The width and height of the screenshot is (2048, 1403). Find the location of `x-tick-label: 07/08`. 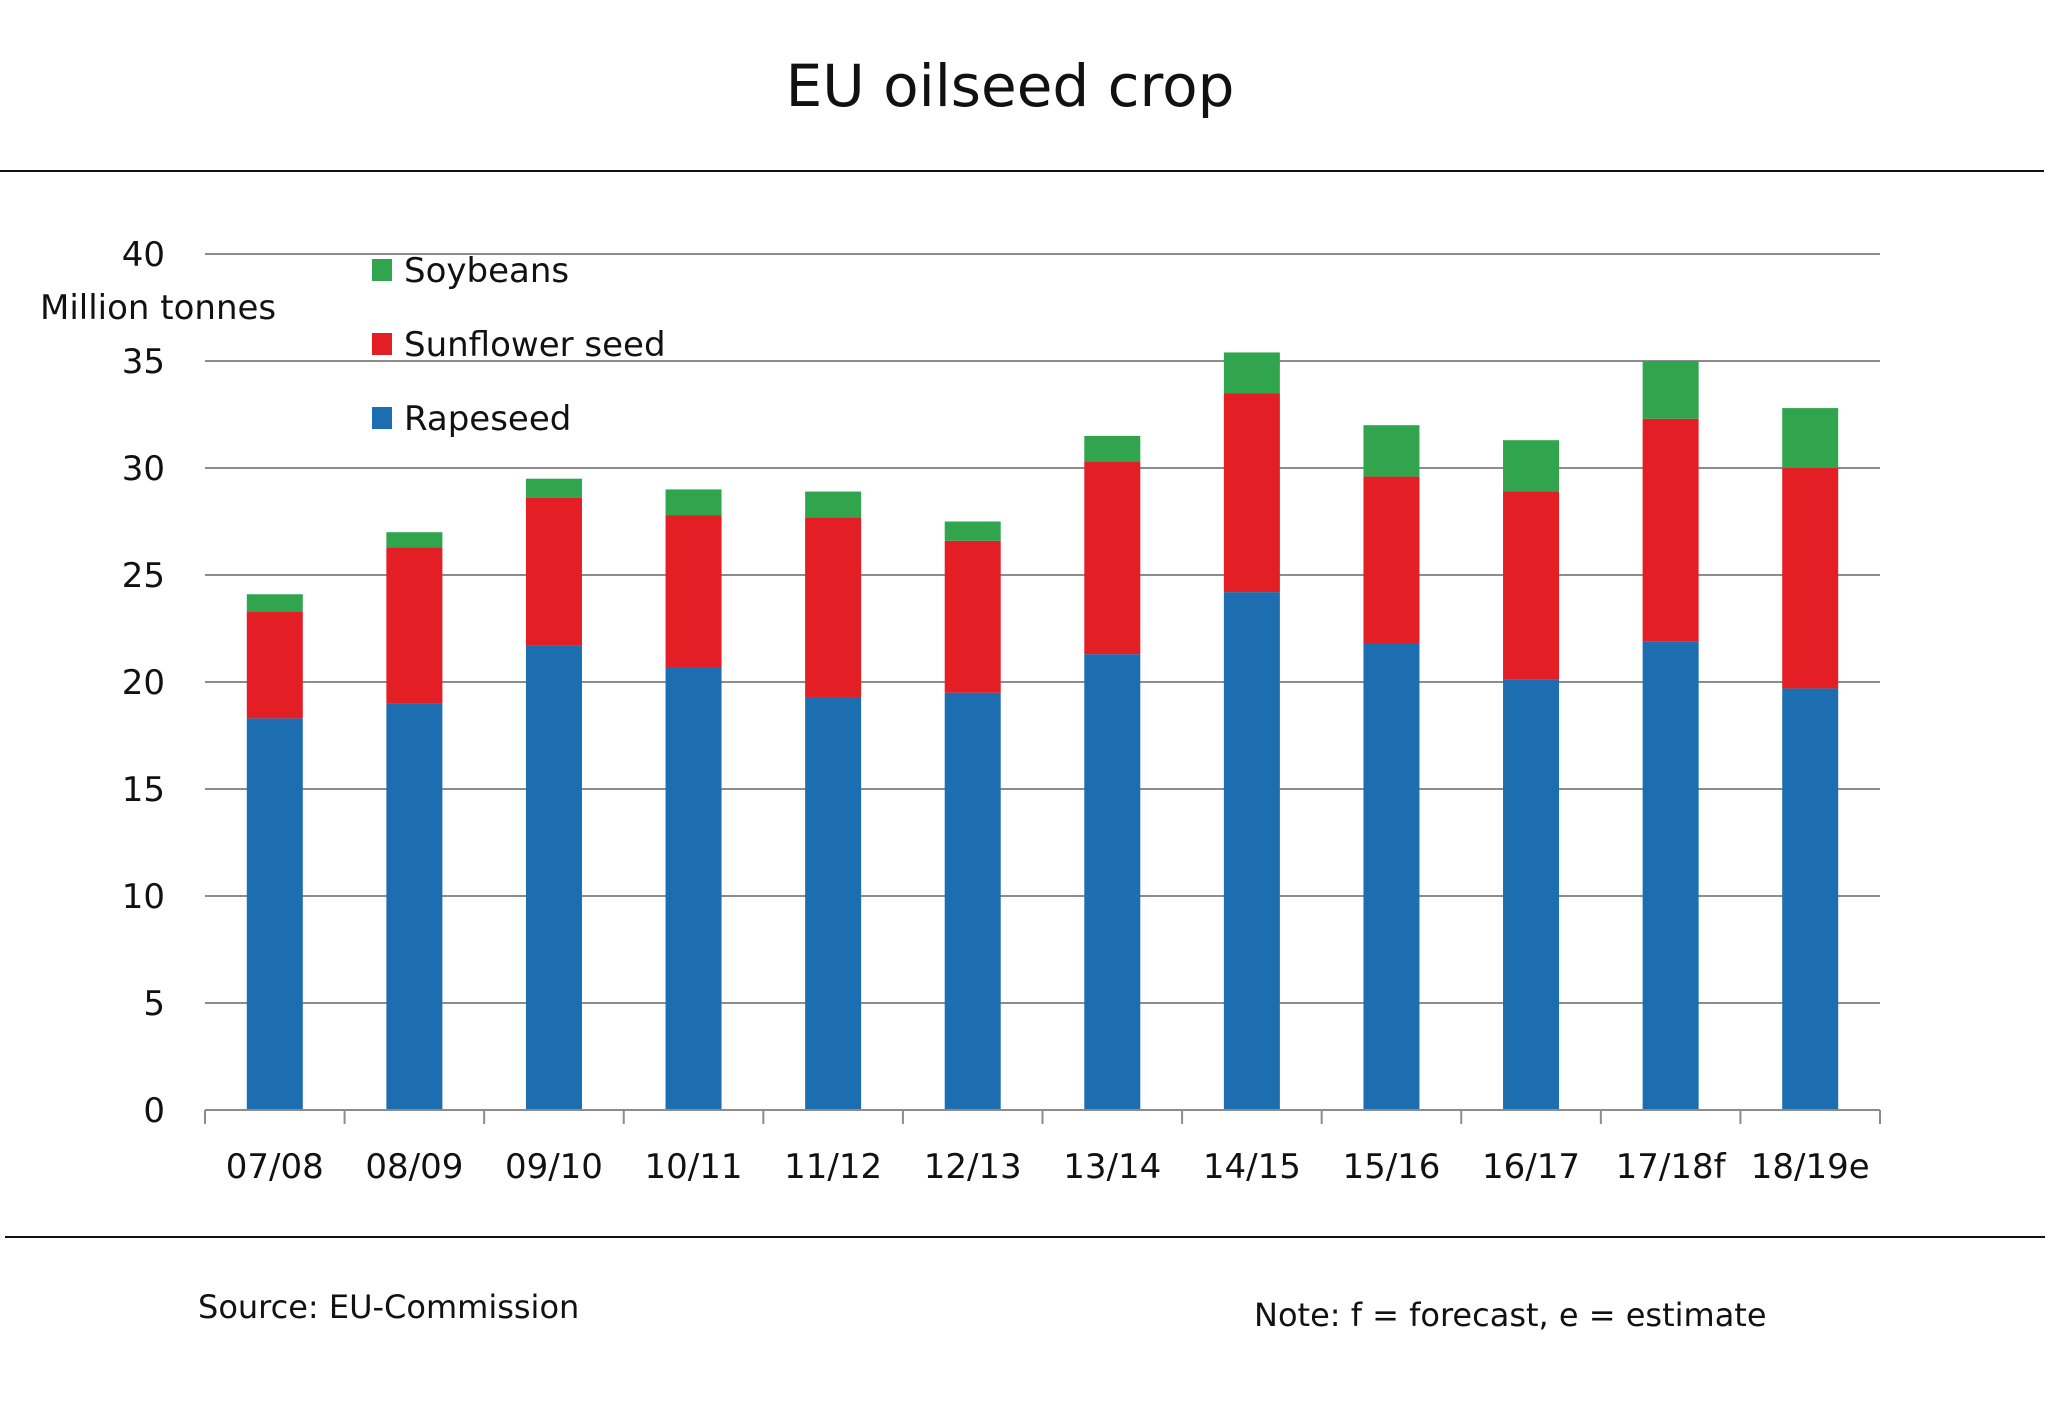

x-tick-label: 07/08 is located at coordinates (275, 1167).